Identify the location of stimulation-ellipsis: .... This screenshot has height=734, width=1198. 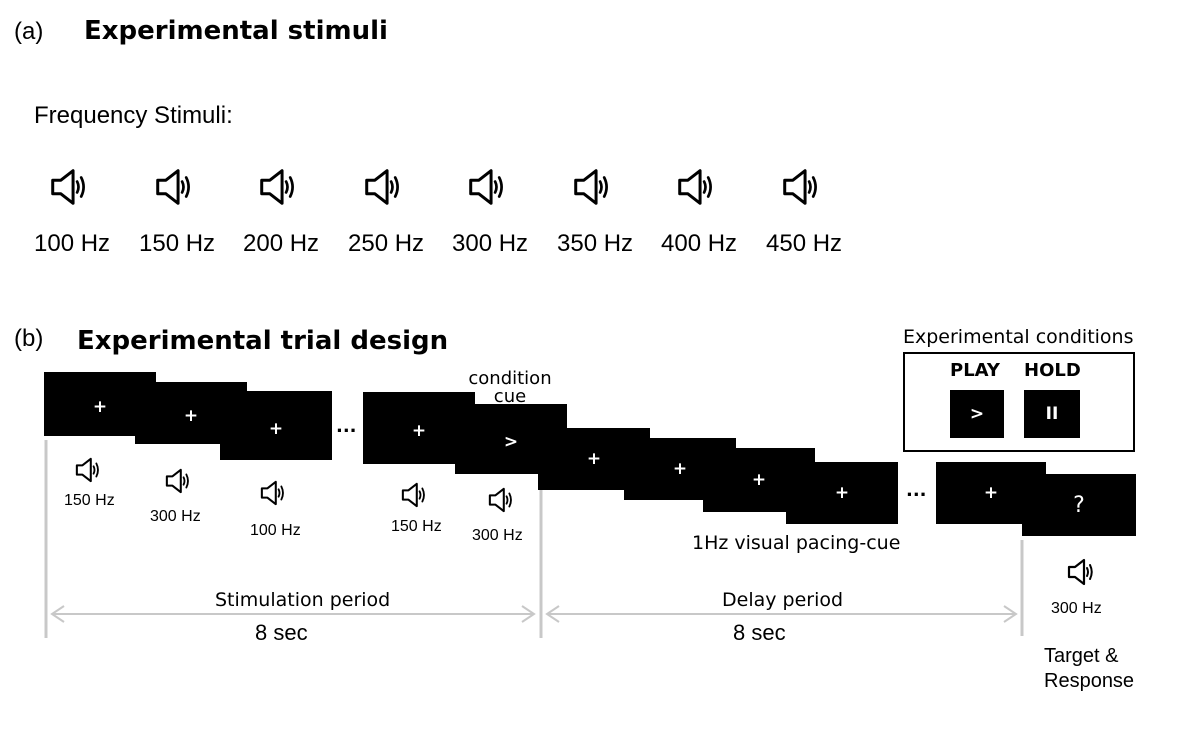
(346, 426).